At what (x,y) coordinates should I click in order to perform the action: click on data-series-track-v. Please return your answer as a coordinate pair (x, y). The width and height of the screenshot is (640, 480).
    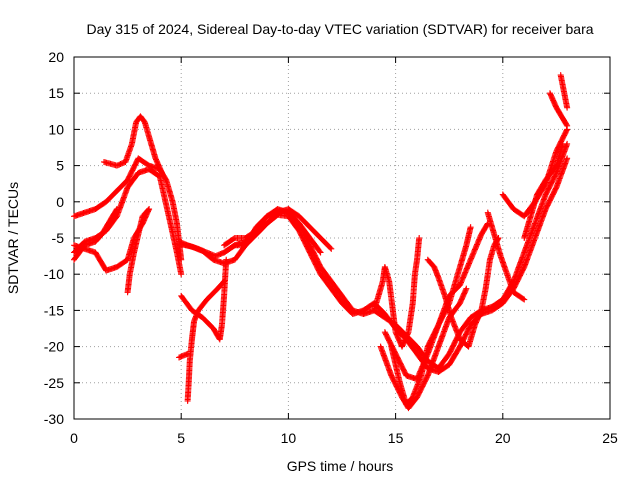
    Looking at the image, I should click on (558, 109).